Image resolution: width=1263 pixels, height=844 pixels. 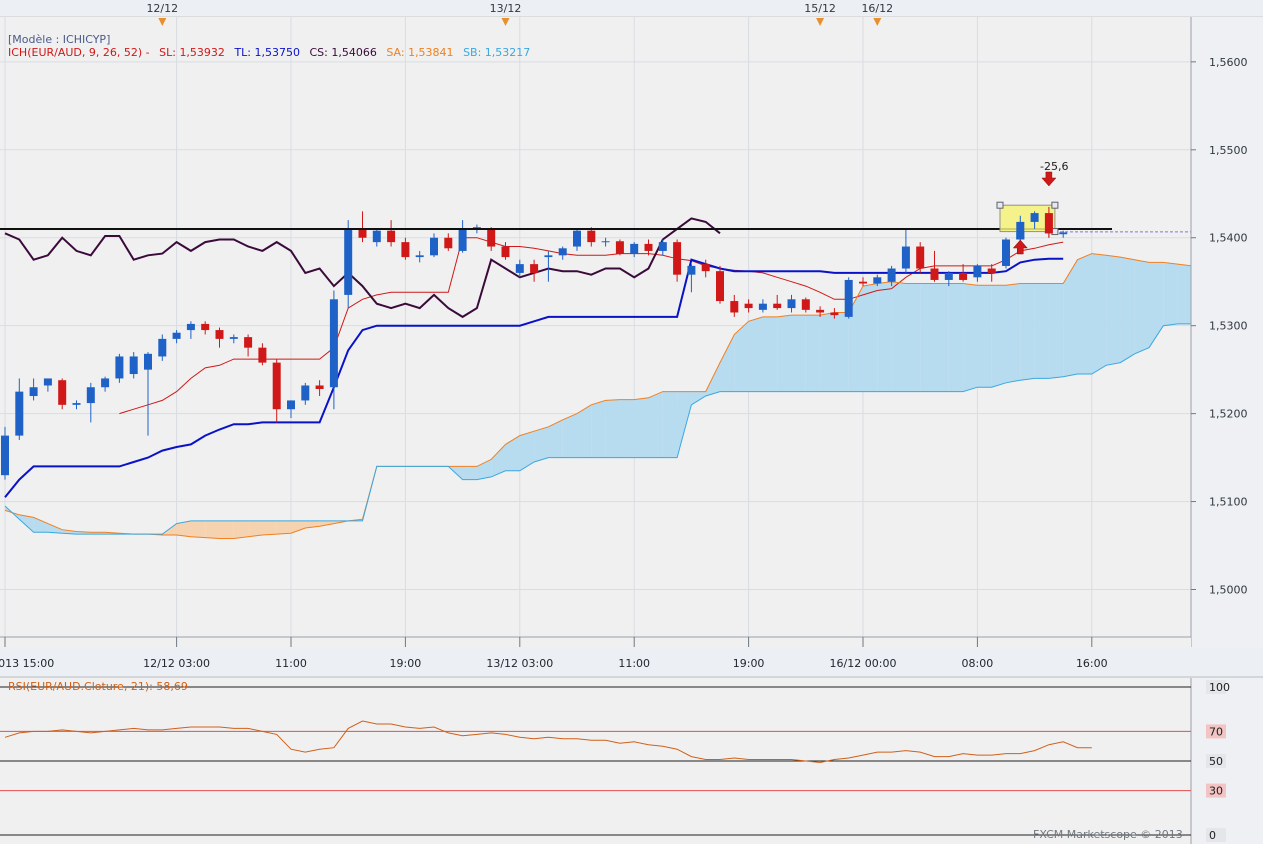 What do you see at coordinates (162, 8) in the screenshot?
I see `top-date-label: 12/12` at bounding box center [162, 8].